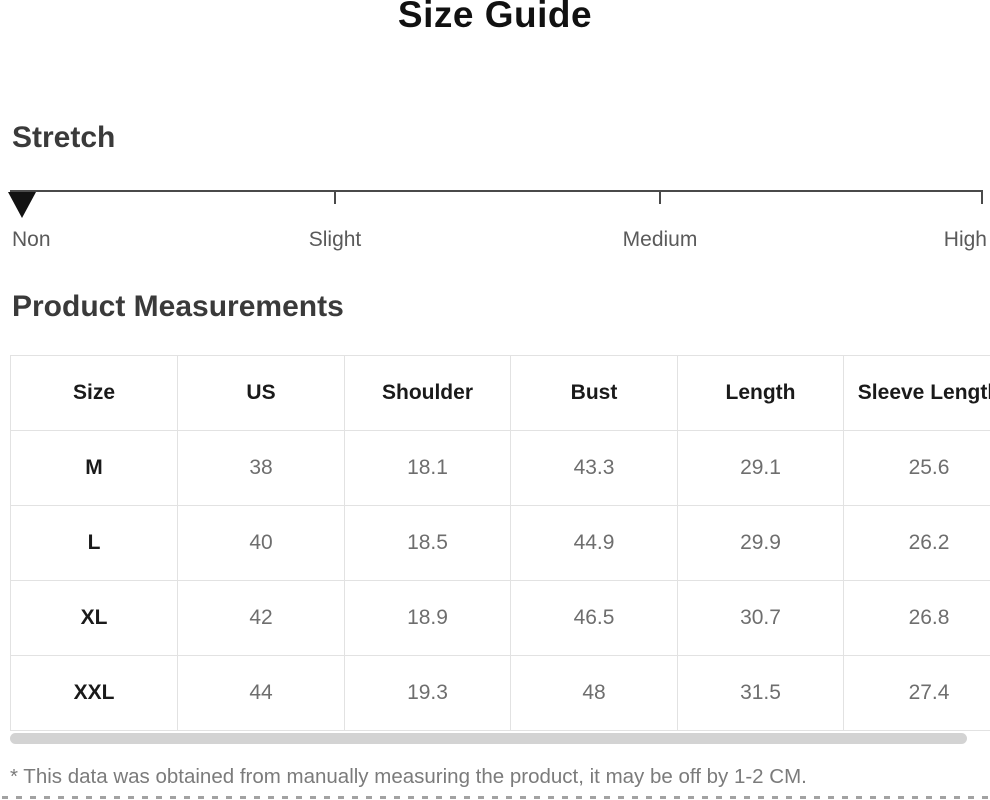  Describe the element at coordinates (965, 239) in the screenshot. I see `stretch-label-high: High` at that location.